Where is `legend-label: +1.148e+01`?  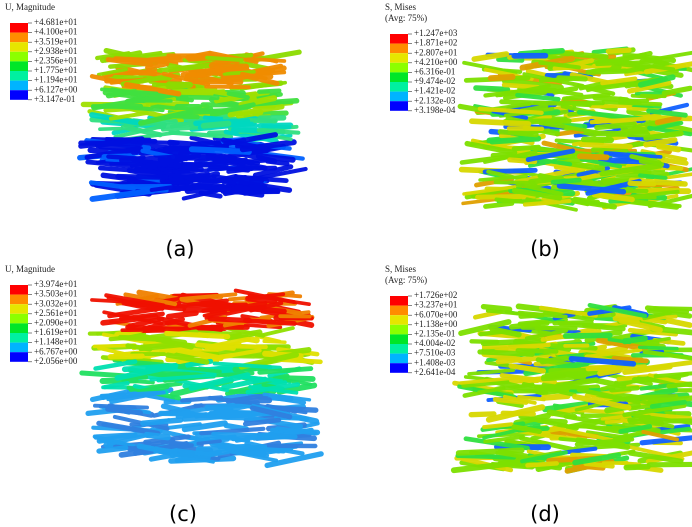
legend-label: +1.148e+01 is located at coordinates (55, 342).